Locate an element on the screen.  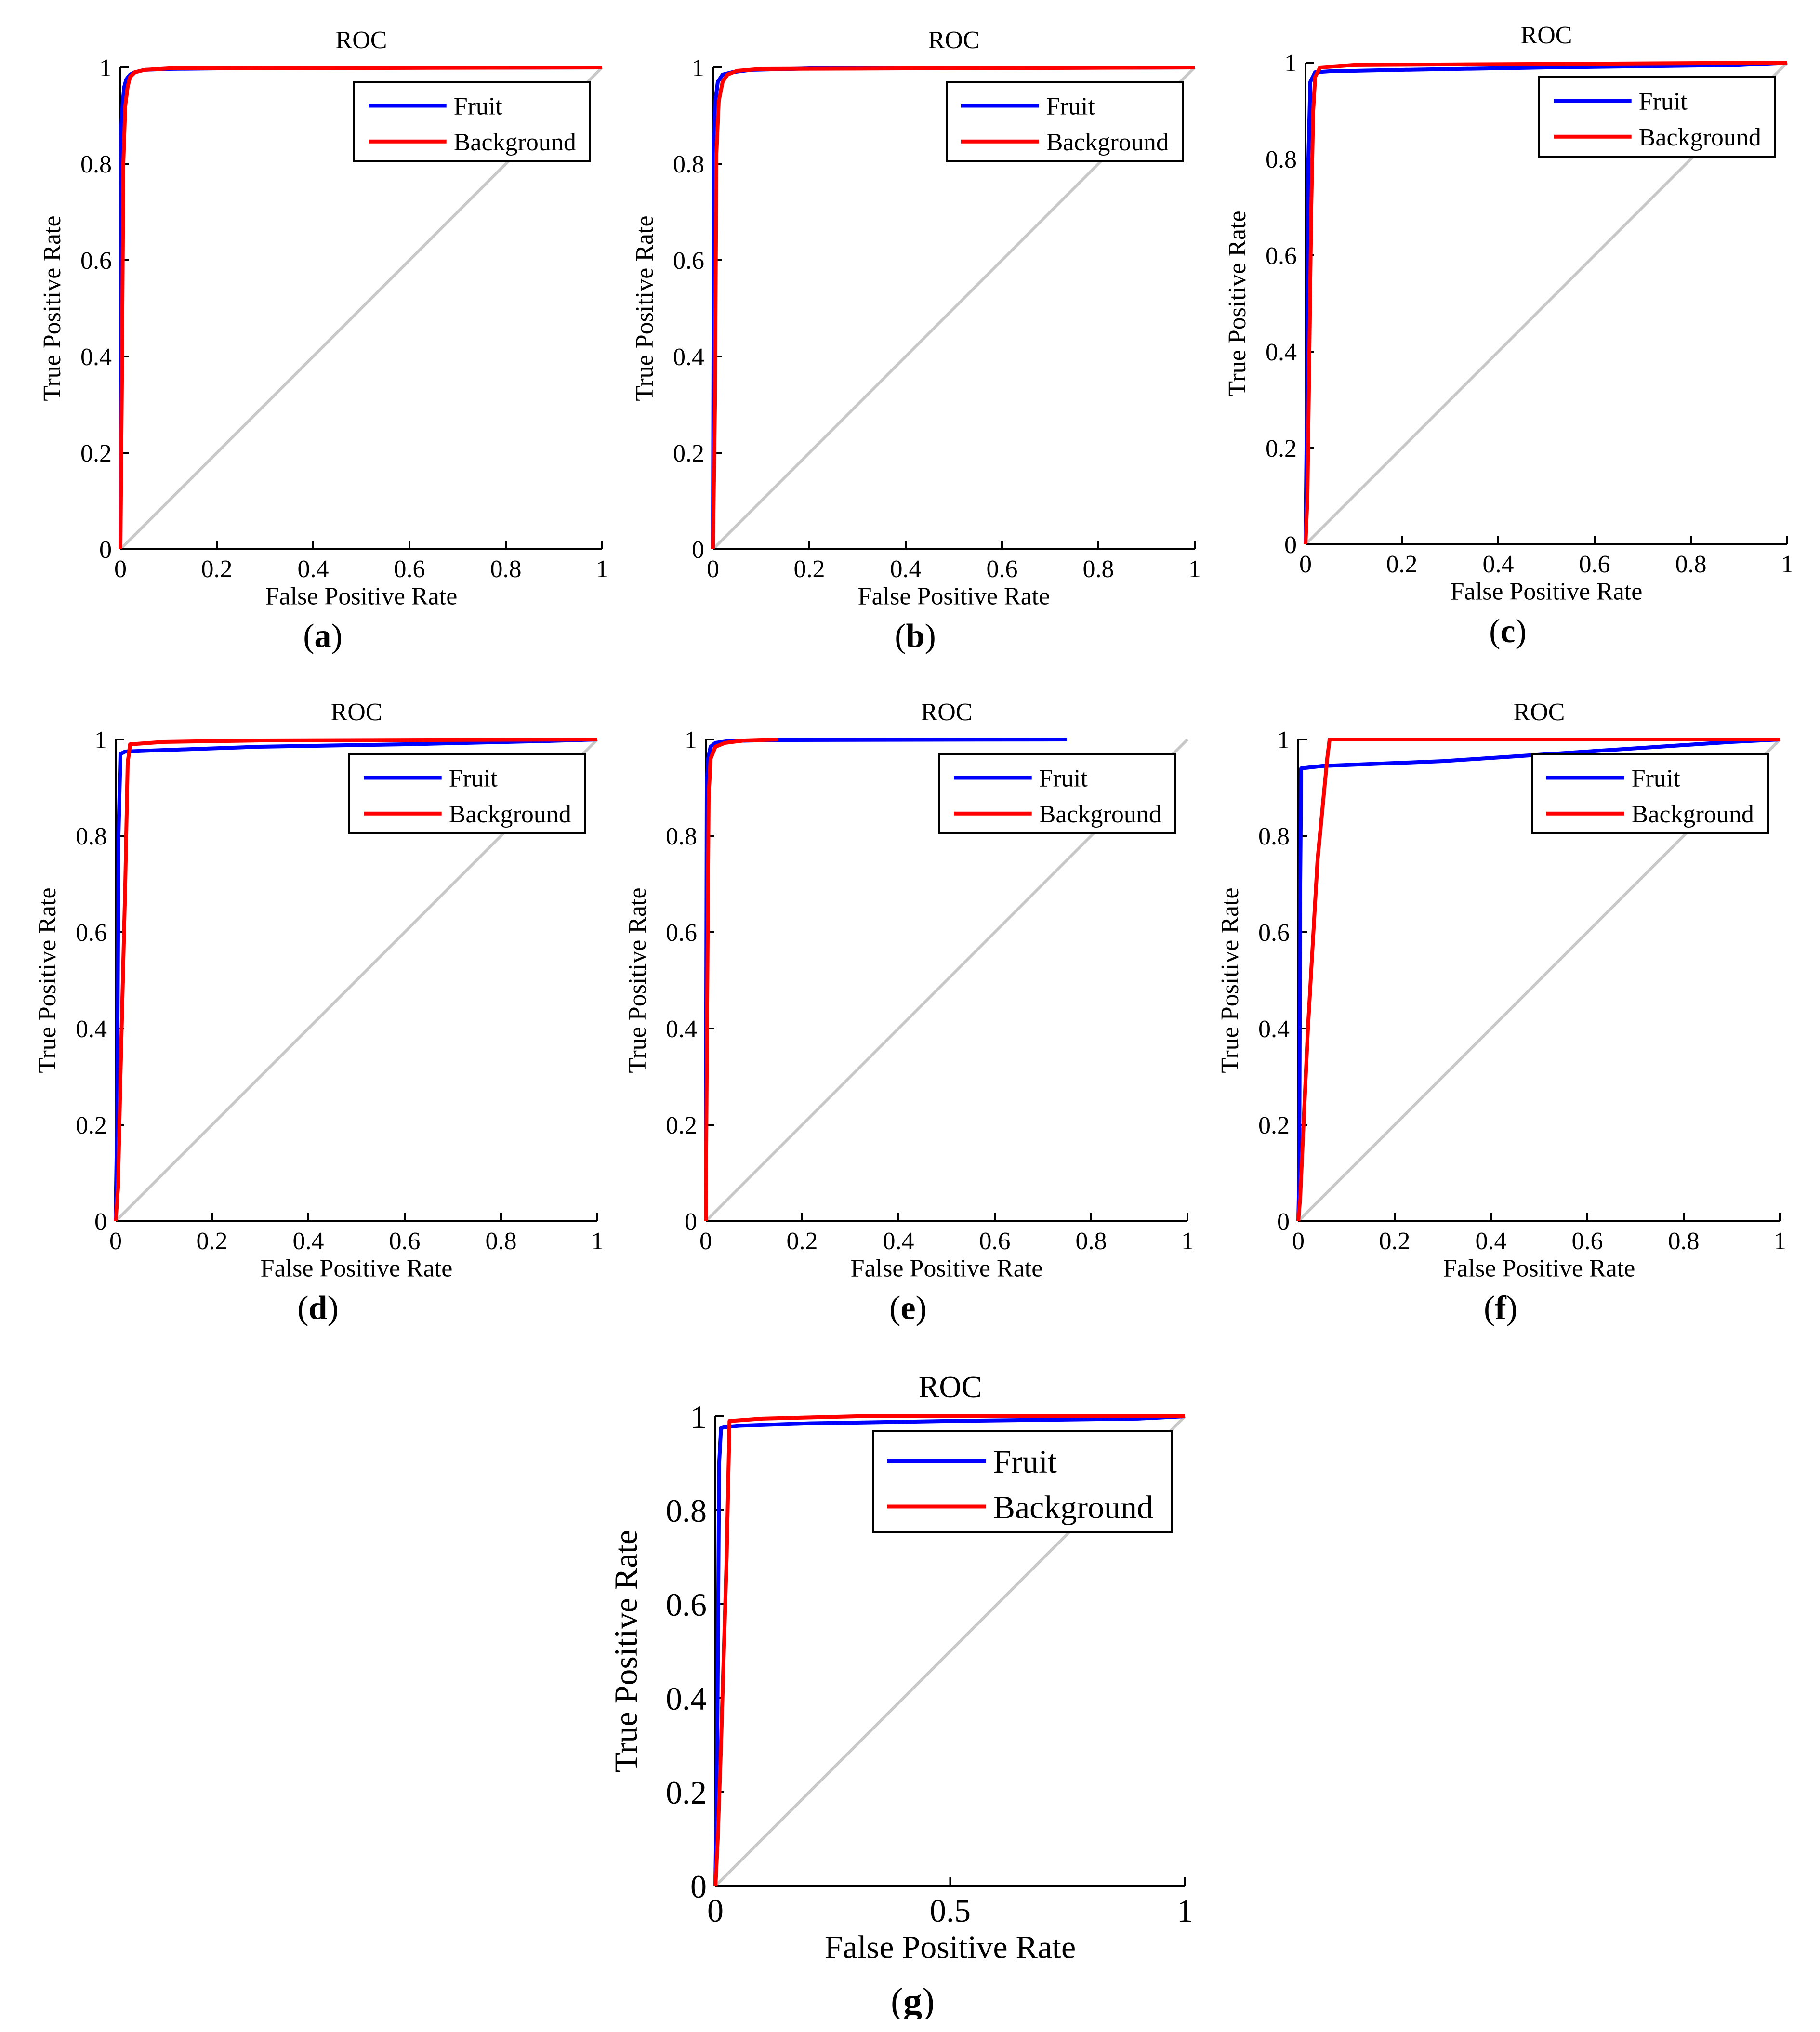
panel-letter: b is located at coordinates (915, 637).